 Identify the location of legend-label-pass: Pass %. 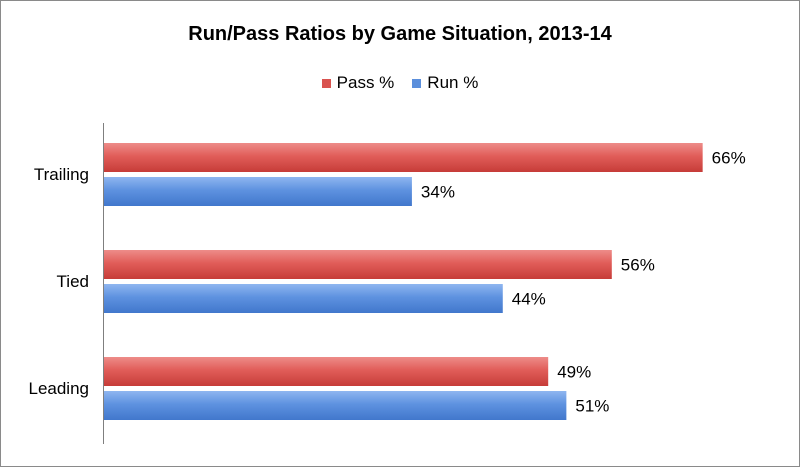
(365, 82).